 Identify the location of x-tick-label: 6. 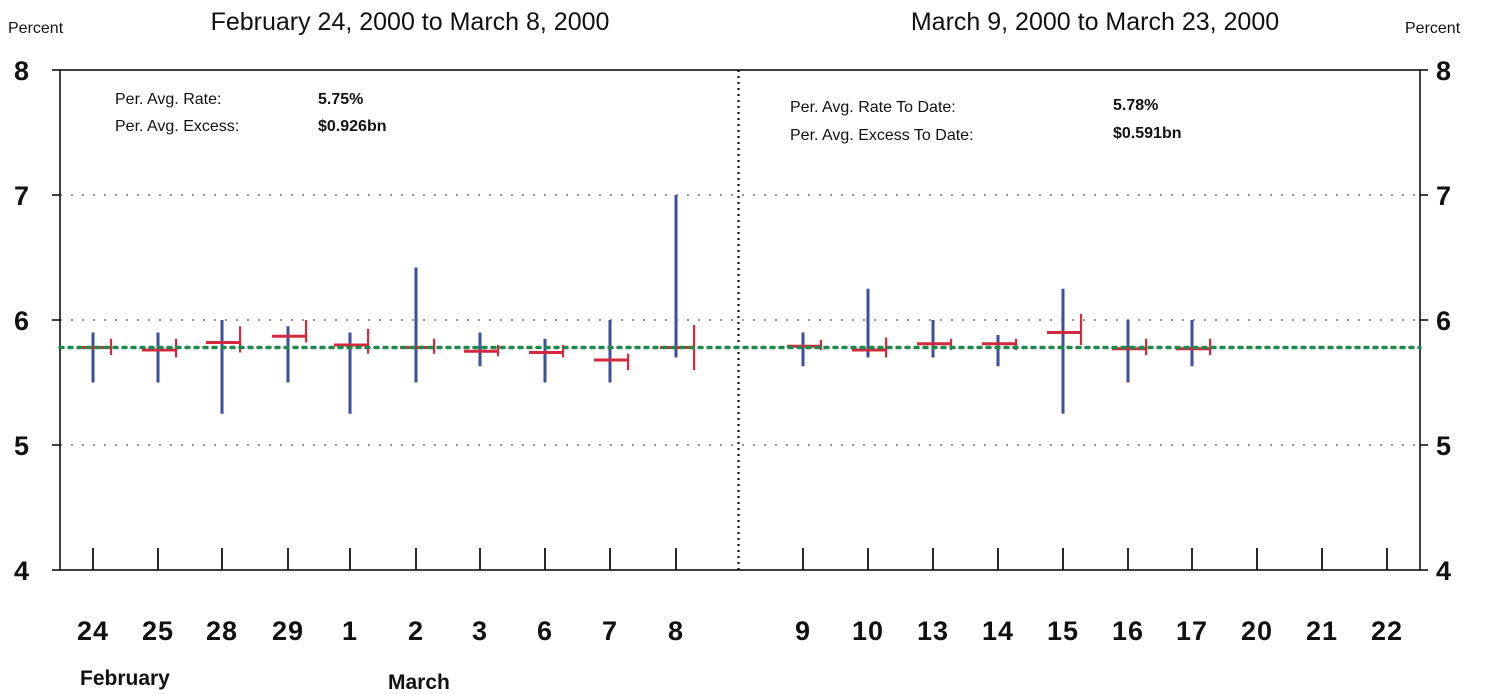
(545, 631).